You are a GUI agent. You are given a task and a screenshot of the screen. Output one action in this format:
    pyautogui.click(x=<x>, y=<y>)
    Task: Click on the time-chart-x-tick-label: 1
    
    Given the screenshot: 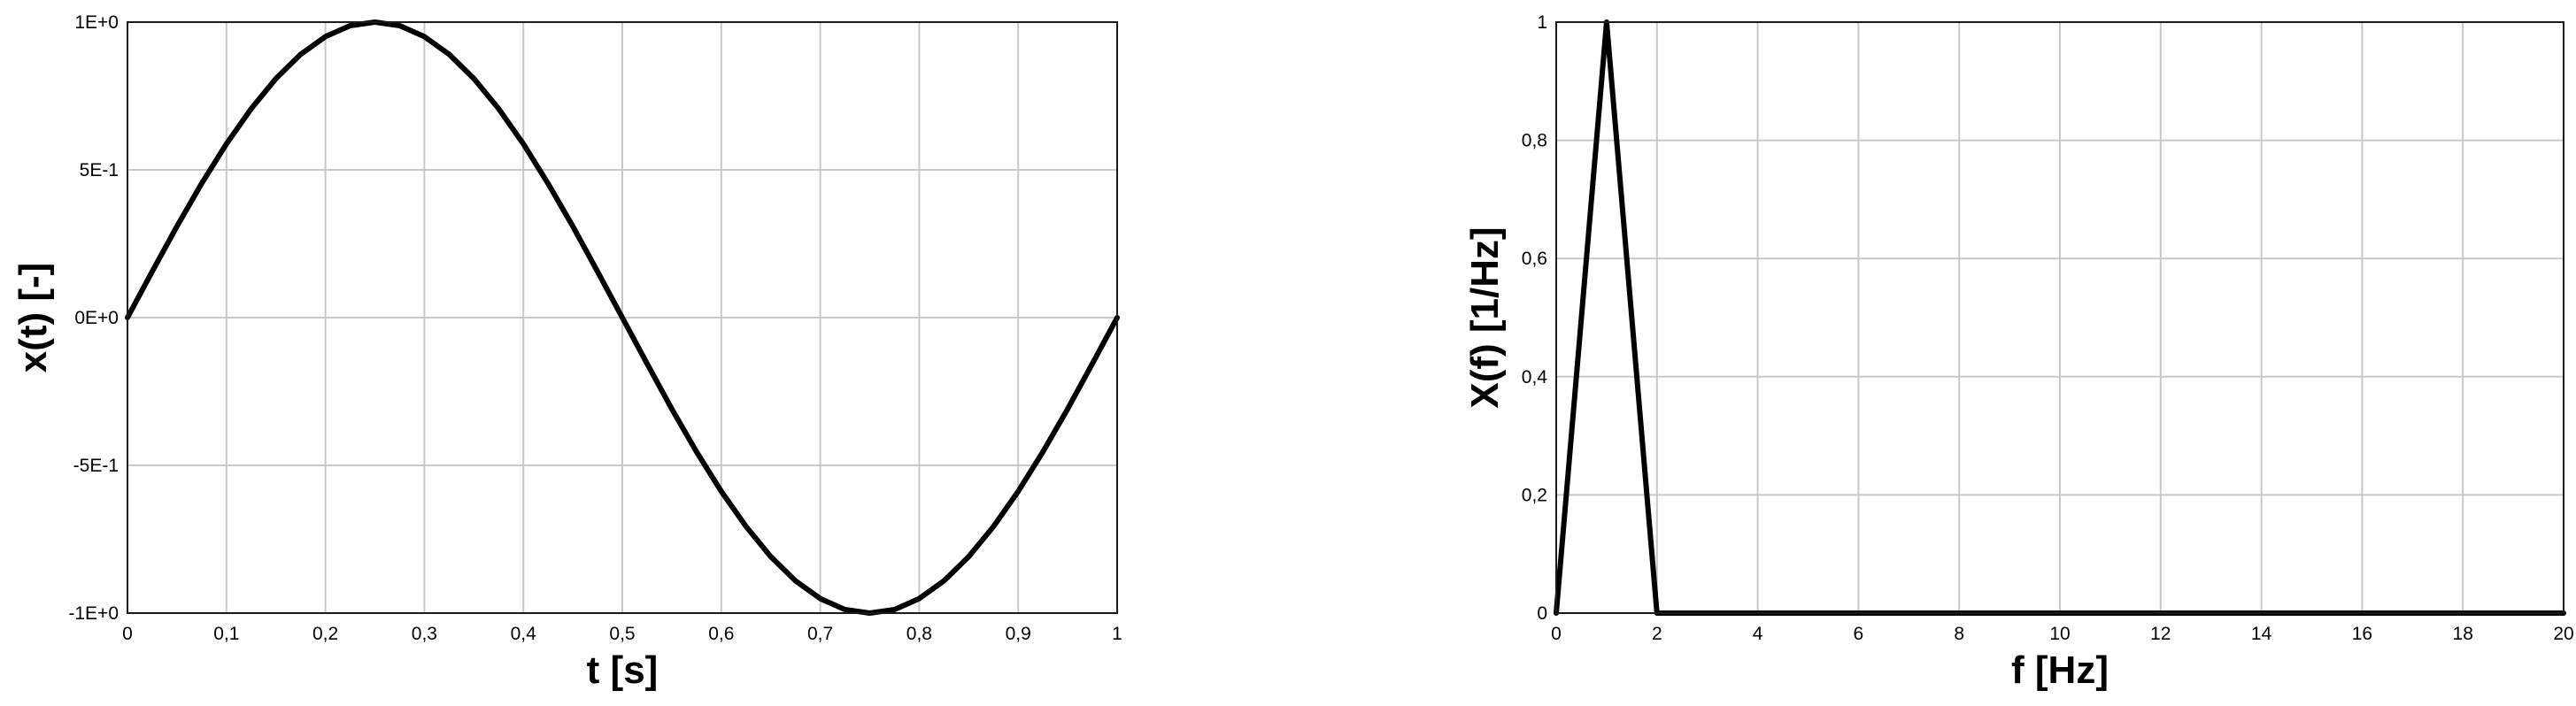 What is the action you would take?
    pyautogui.click(x=1117, y=634)
    